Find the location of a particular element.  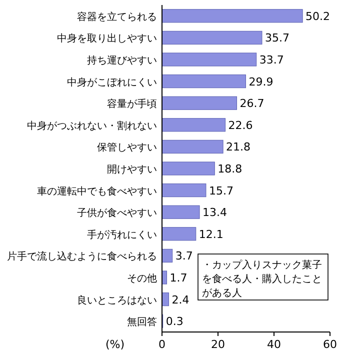

data-label: 0.3 is located at coordinates (175, 321).